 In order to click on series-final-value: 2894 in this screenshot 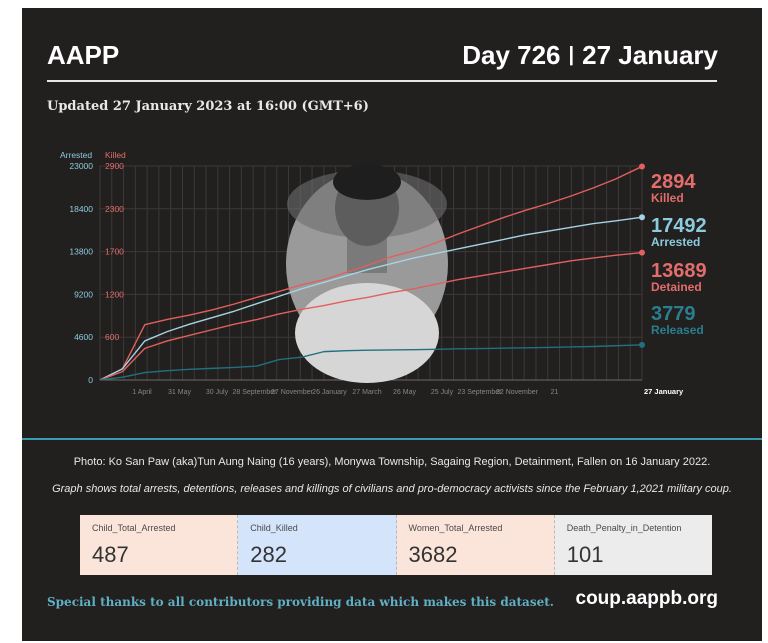, I will do `click(673, 182)`.